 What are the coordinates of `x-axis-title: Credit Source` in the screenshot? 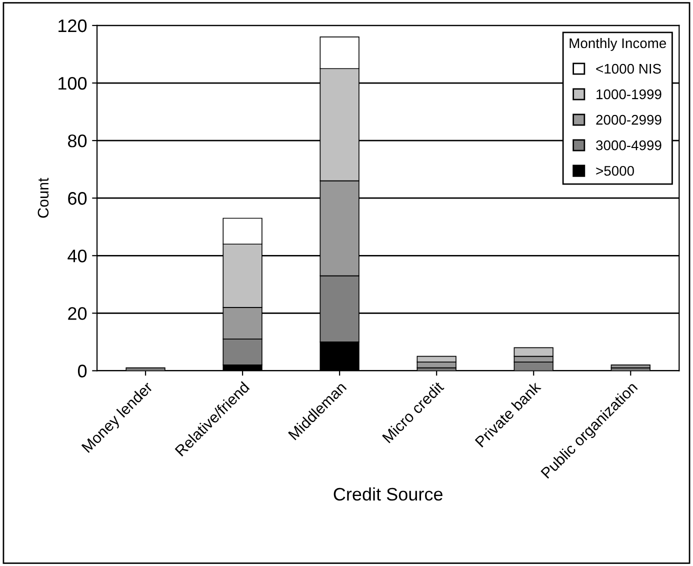 It's located at (388, 494).